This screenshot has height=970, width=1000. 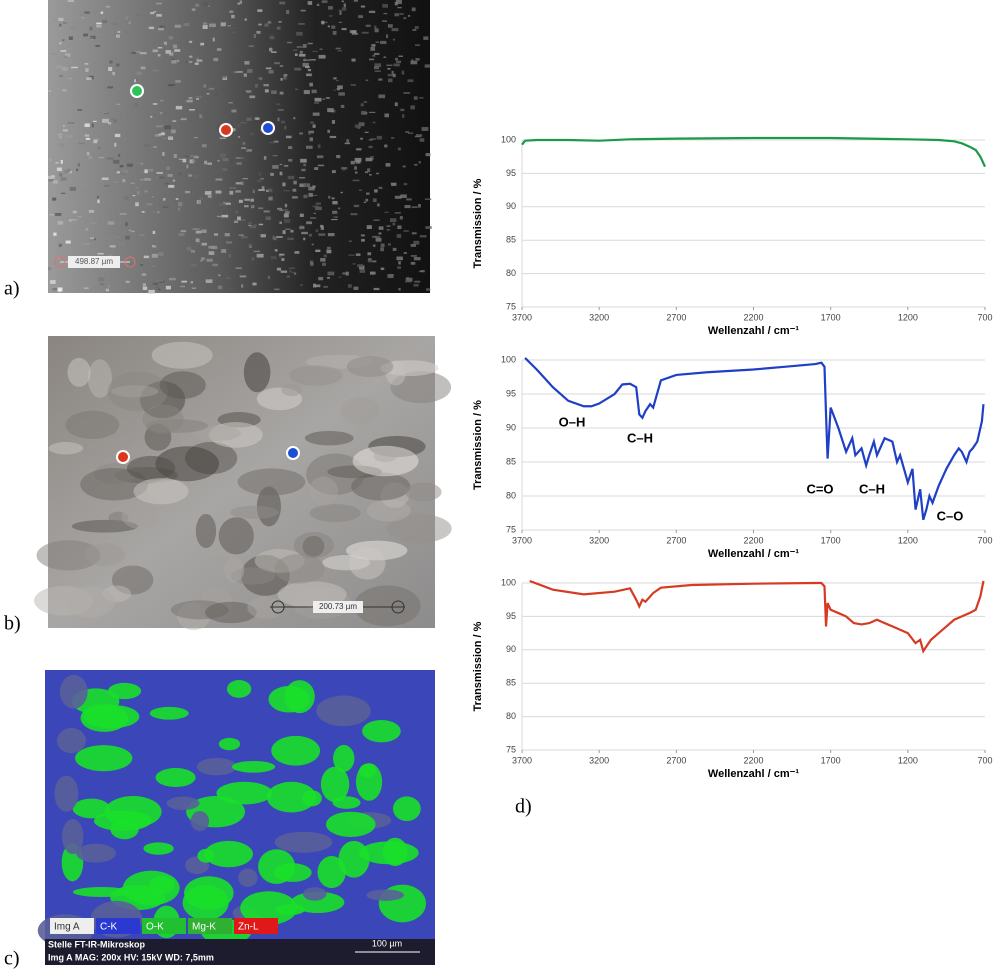 I want to click on x-tick-label: 3200, so click(x=599, y=540).